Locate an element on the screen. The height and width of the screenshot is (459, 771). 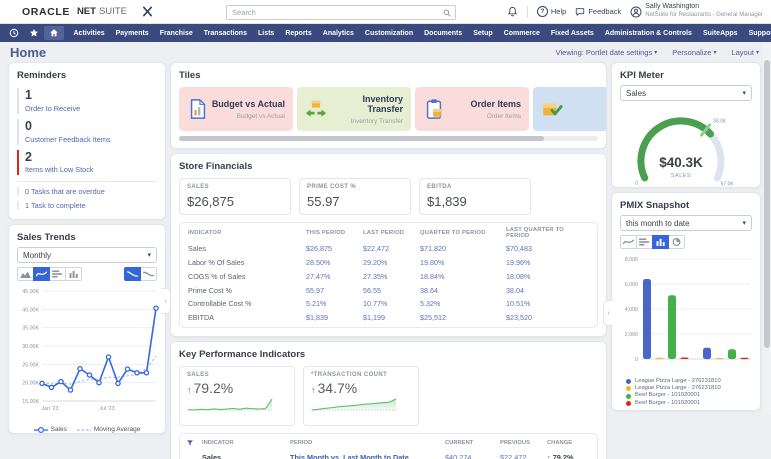
nav-item-commerce: Commerce is located at coordinates (521, 33).